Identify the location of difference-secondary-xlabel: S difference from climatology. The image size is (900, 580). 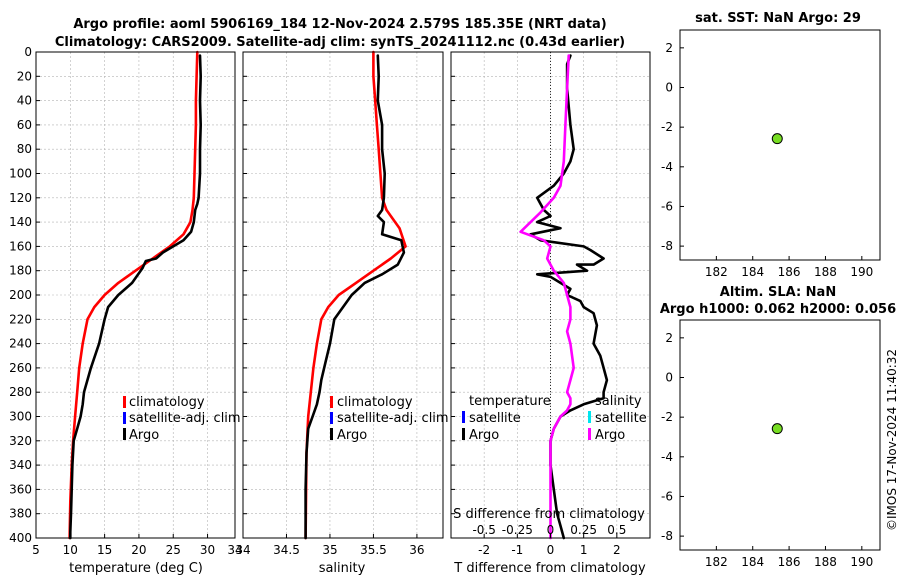
(549, 514).